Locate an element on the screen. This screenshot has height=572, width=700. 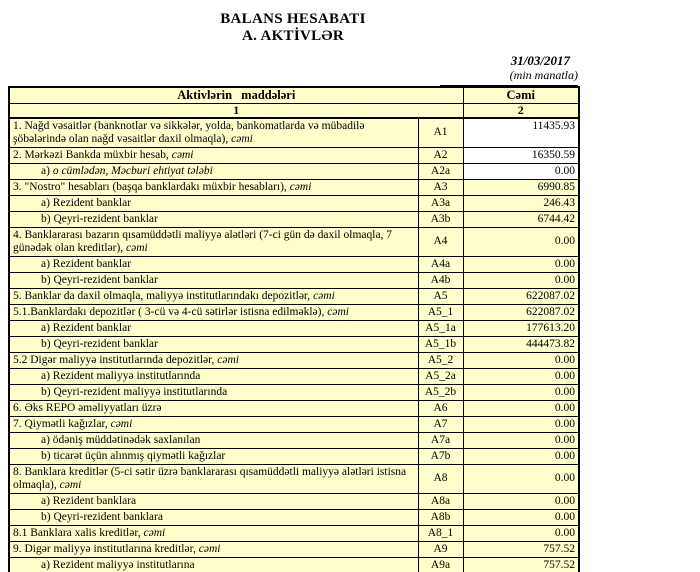
item-description-cell: a) Rezident banklara is located at coordinates (213, 501).